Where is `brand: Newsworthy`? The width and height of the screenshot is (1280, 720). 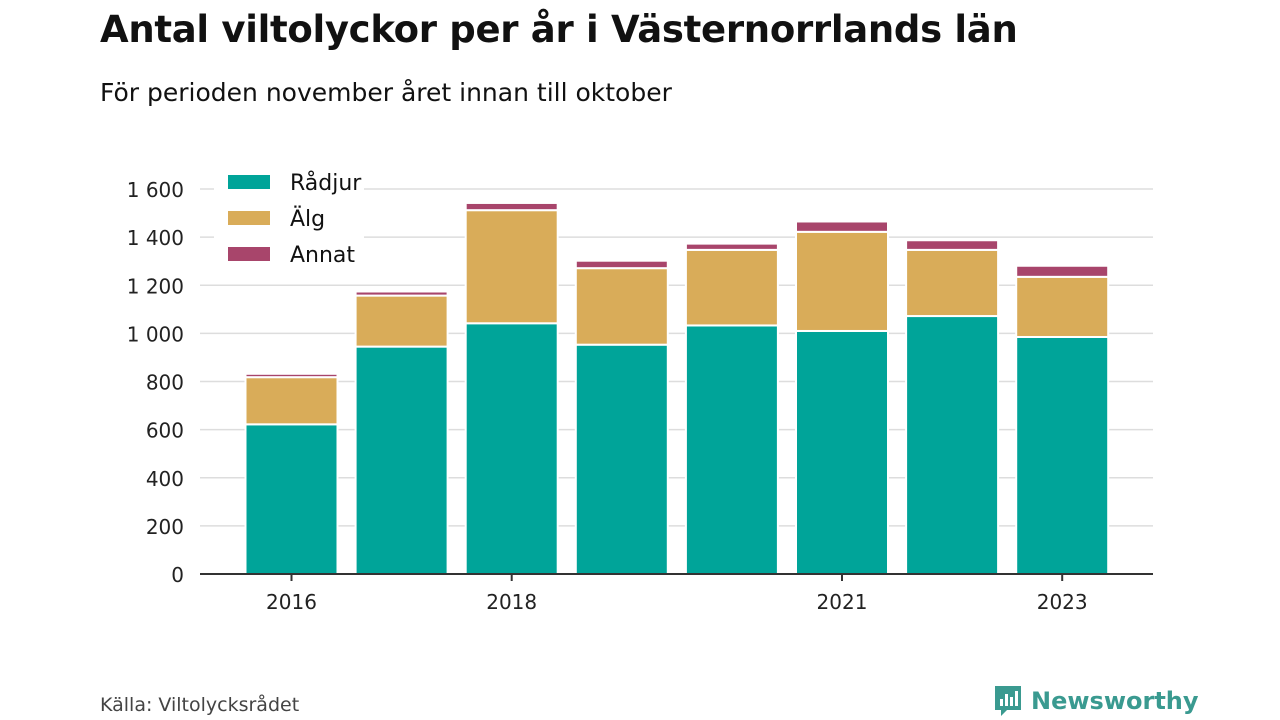 brand: Newsworthy is located at coordinates (1096, 701).